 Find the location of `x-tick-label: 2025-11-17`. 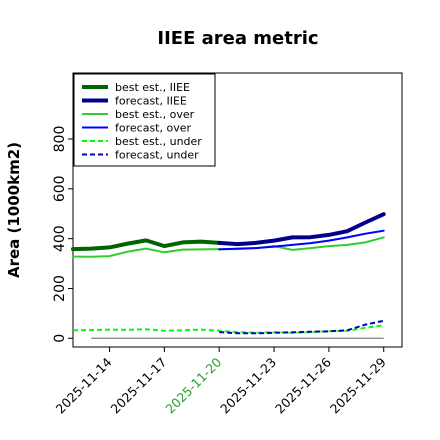

x-tick-label: 2025-11-17 is located at coordinates (139, 386).